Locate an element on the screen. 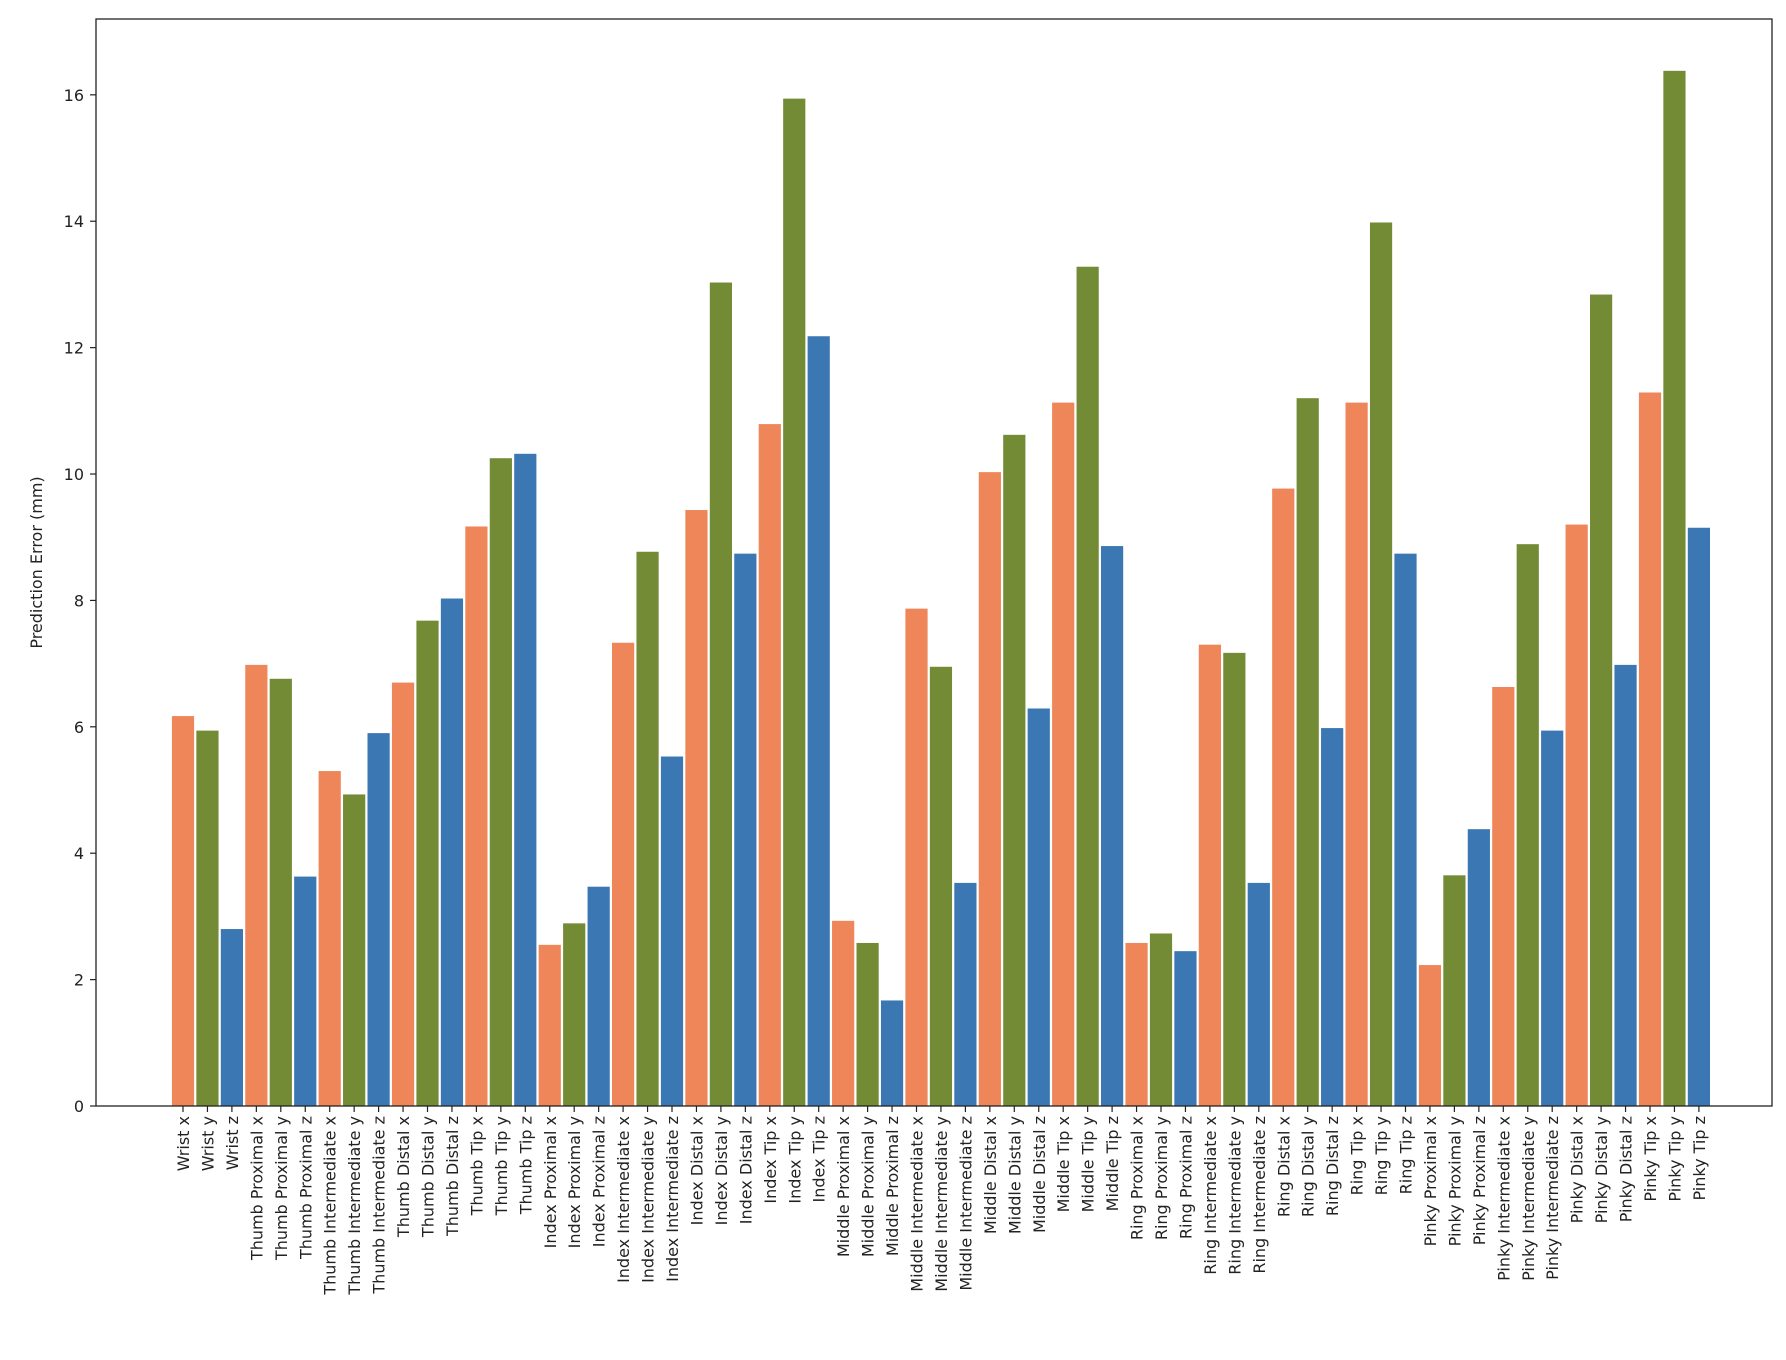 The image size is (1786, 1360). x-tick-label: Thumb Intermediate x is located at coordinates (330, 1206).